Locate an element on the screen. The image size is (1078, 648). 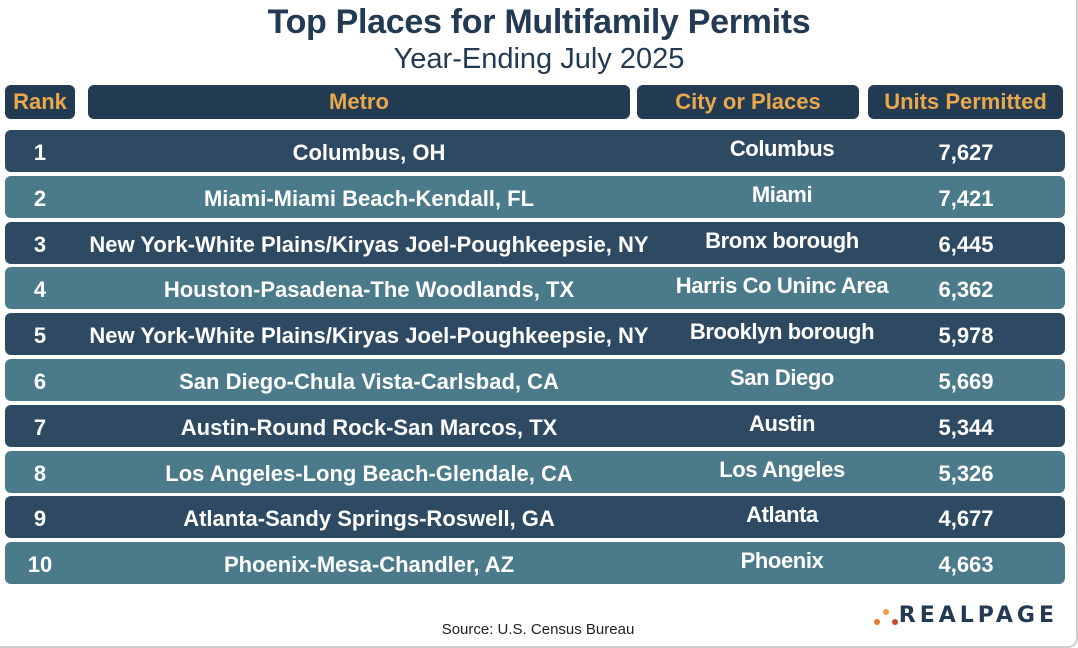
units-cell: 4,677 is located at coordinates (966, 519).